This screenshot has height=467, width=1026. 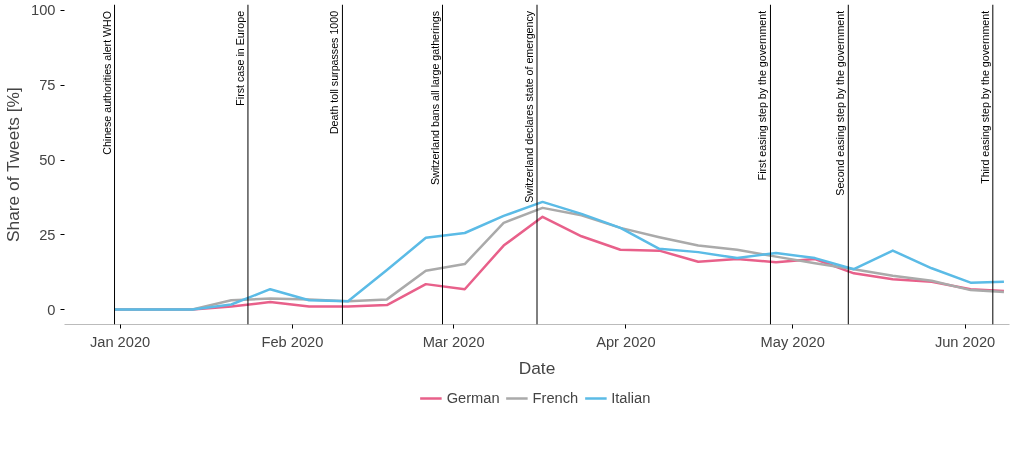 What do you see at coordinates (51, 309) in the screenshot?
I see `y-tick-label: 0` at bounding box center [51, 309].